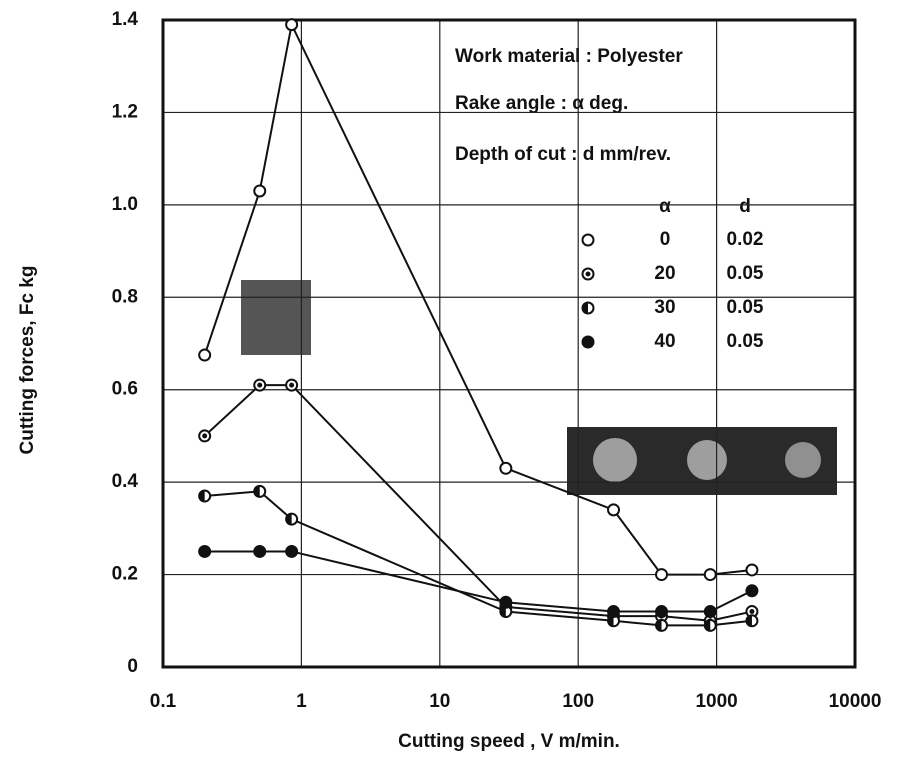 This screenshot has width=908, height=760. Describe the element at coordinates (301, 701) in the screenshot. I see `x-tick-label: 1` at that location.